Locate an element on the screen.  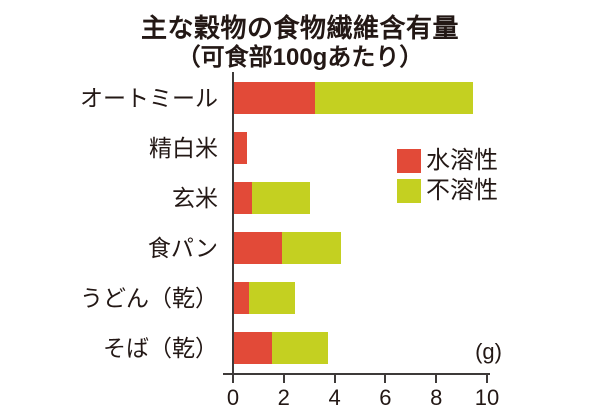
chart-title: 主な穀物の食物繊維含有量 is located at coordinates (299, 28).